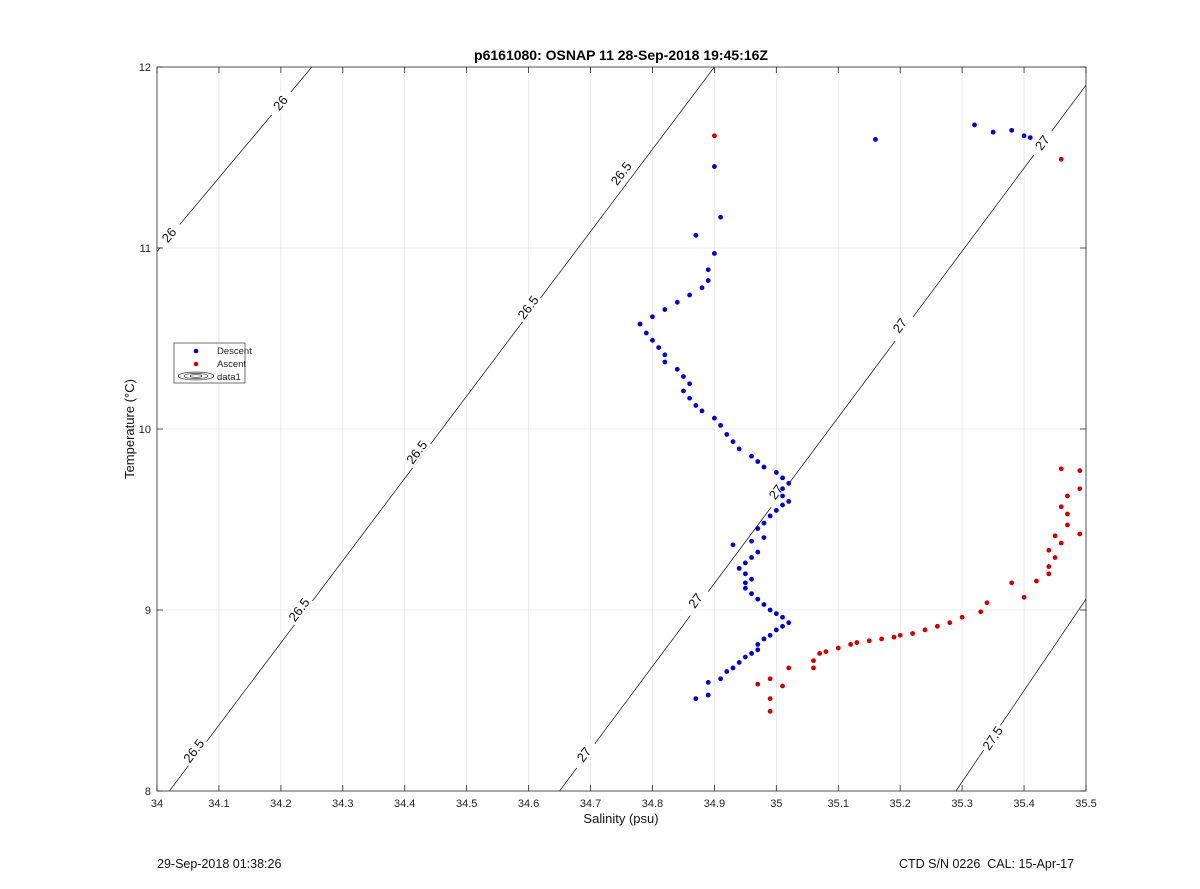 This screenshot has height=889, width=1200. Describe the element at coordinates (1085, 804) in the screenshot. I see `x-tick-label: 35.5` at that location.